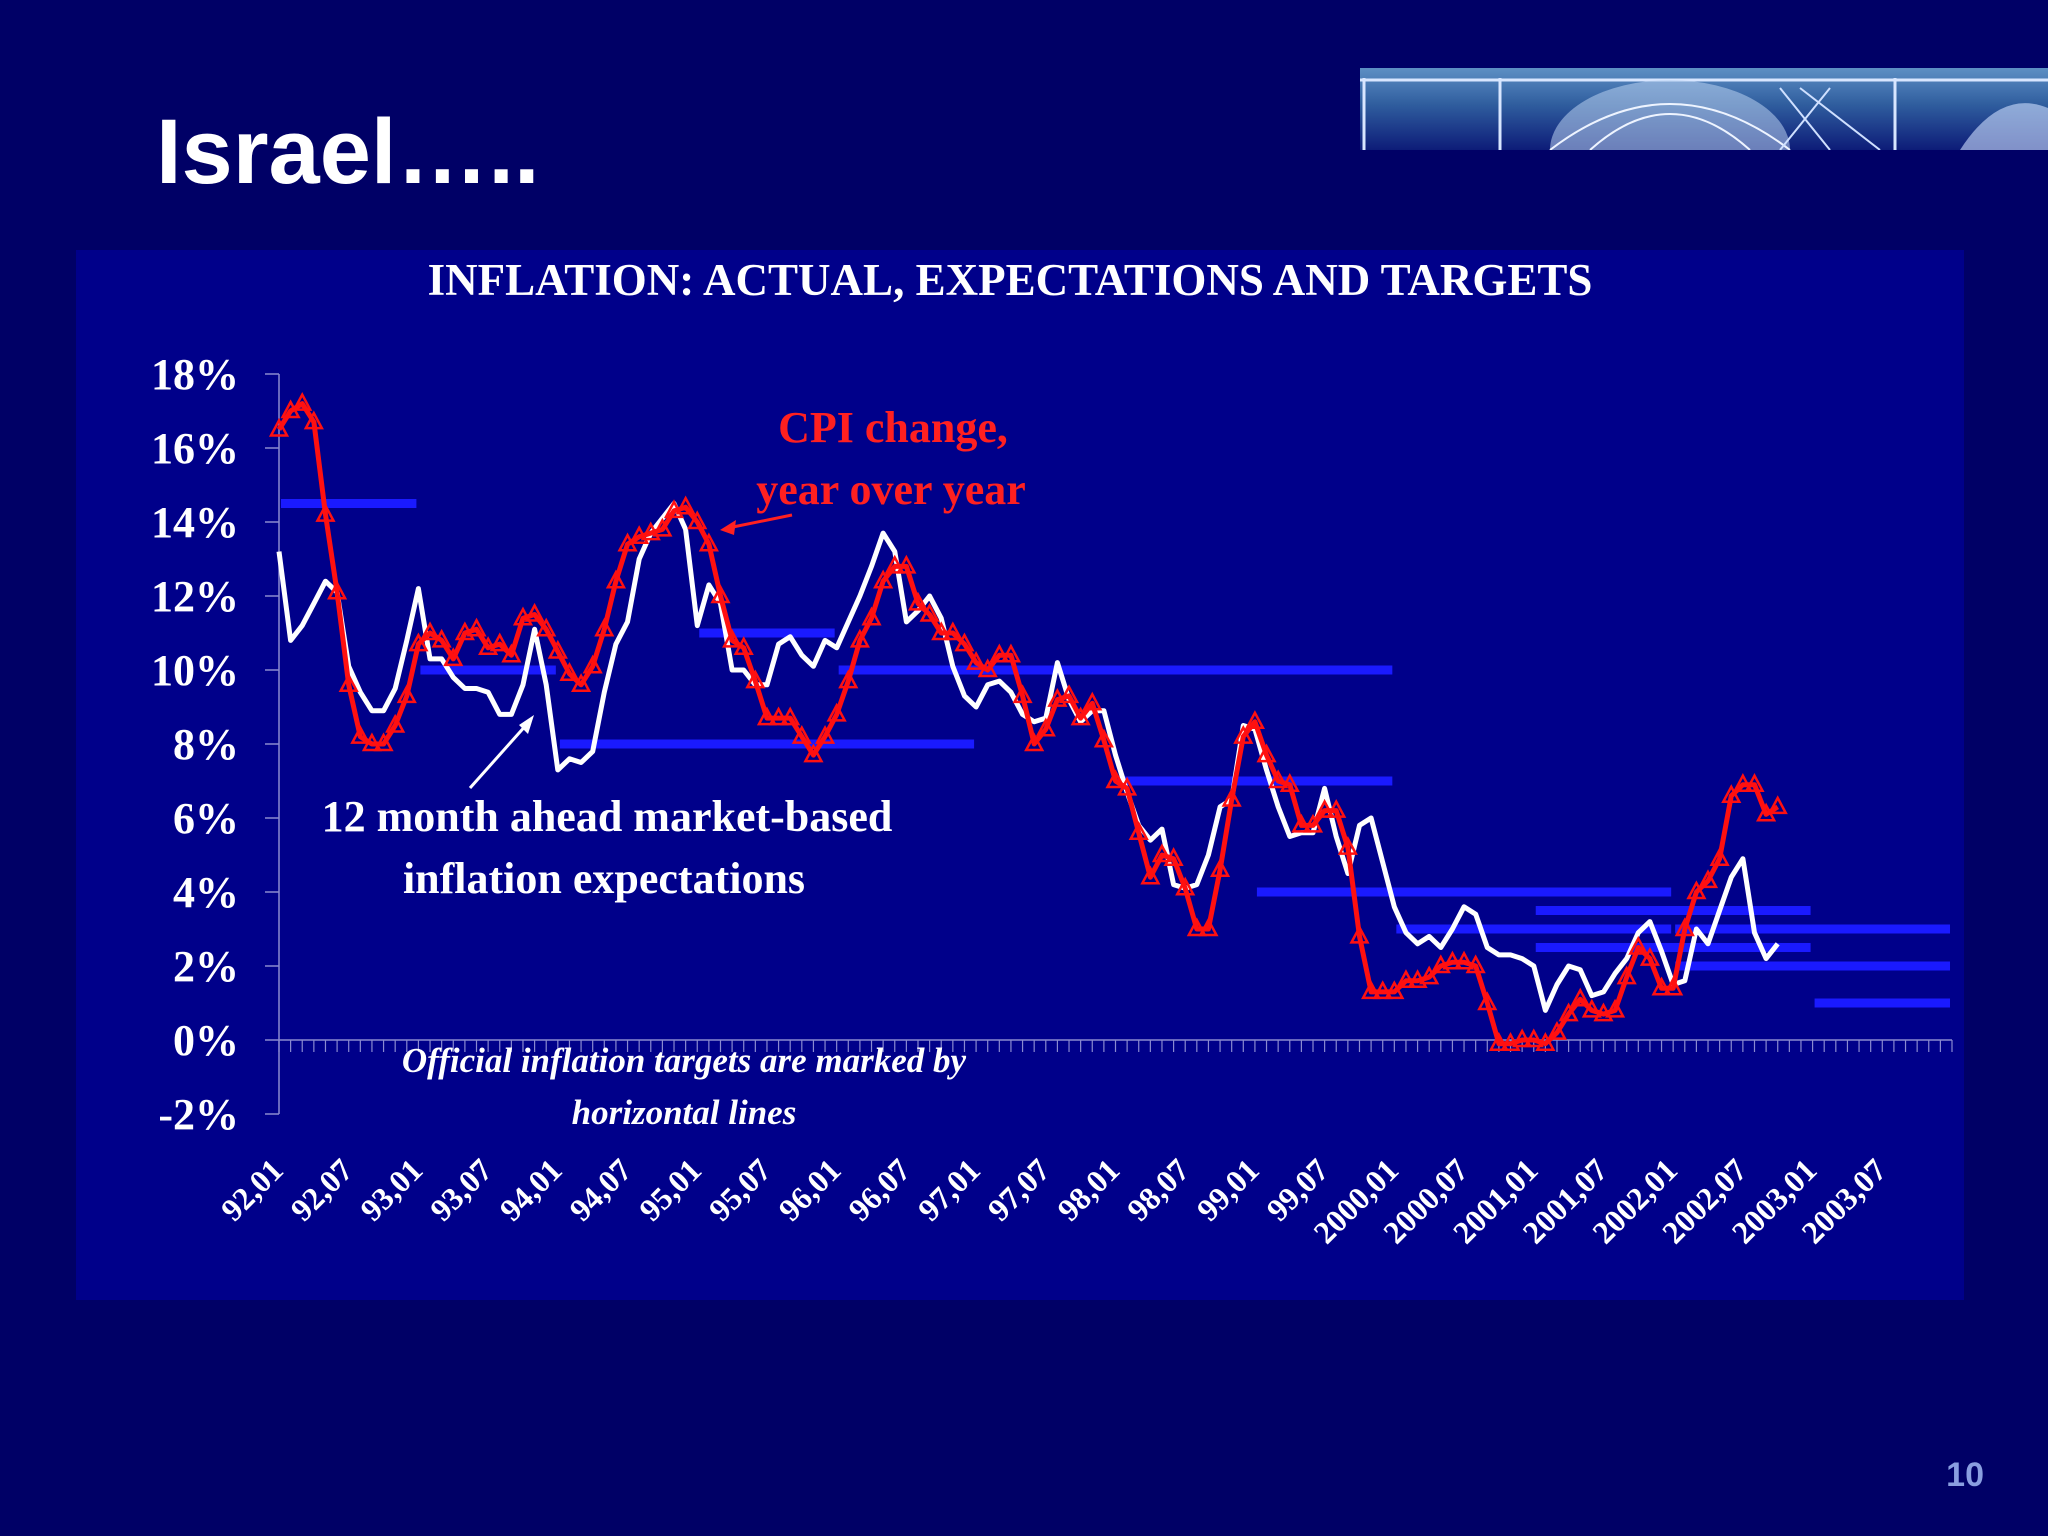 The image size is (2048, 1536). I want to click on y-tick-label: 16%, so click(195, 448).